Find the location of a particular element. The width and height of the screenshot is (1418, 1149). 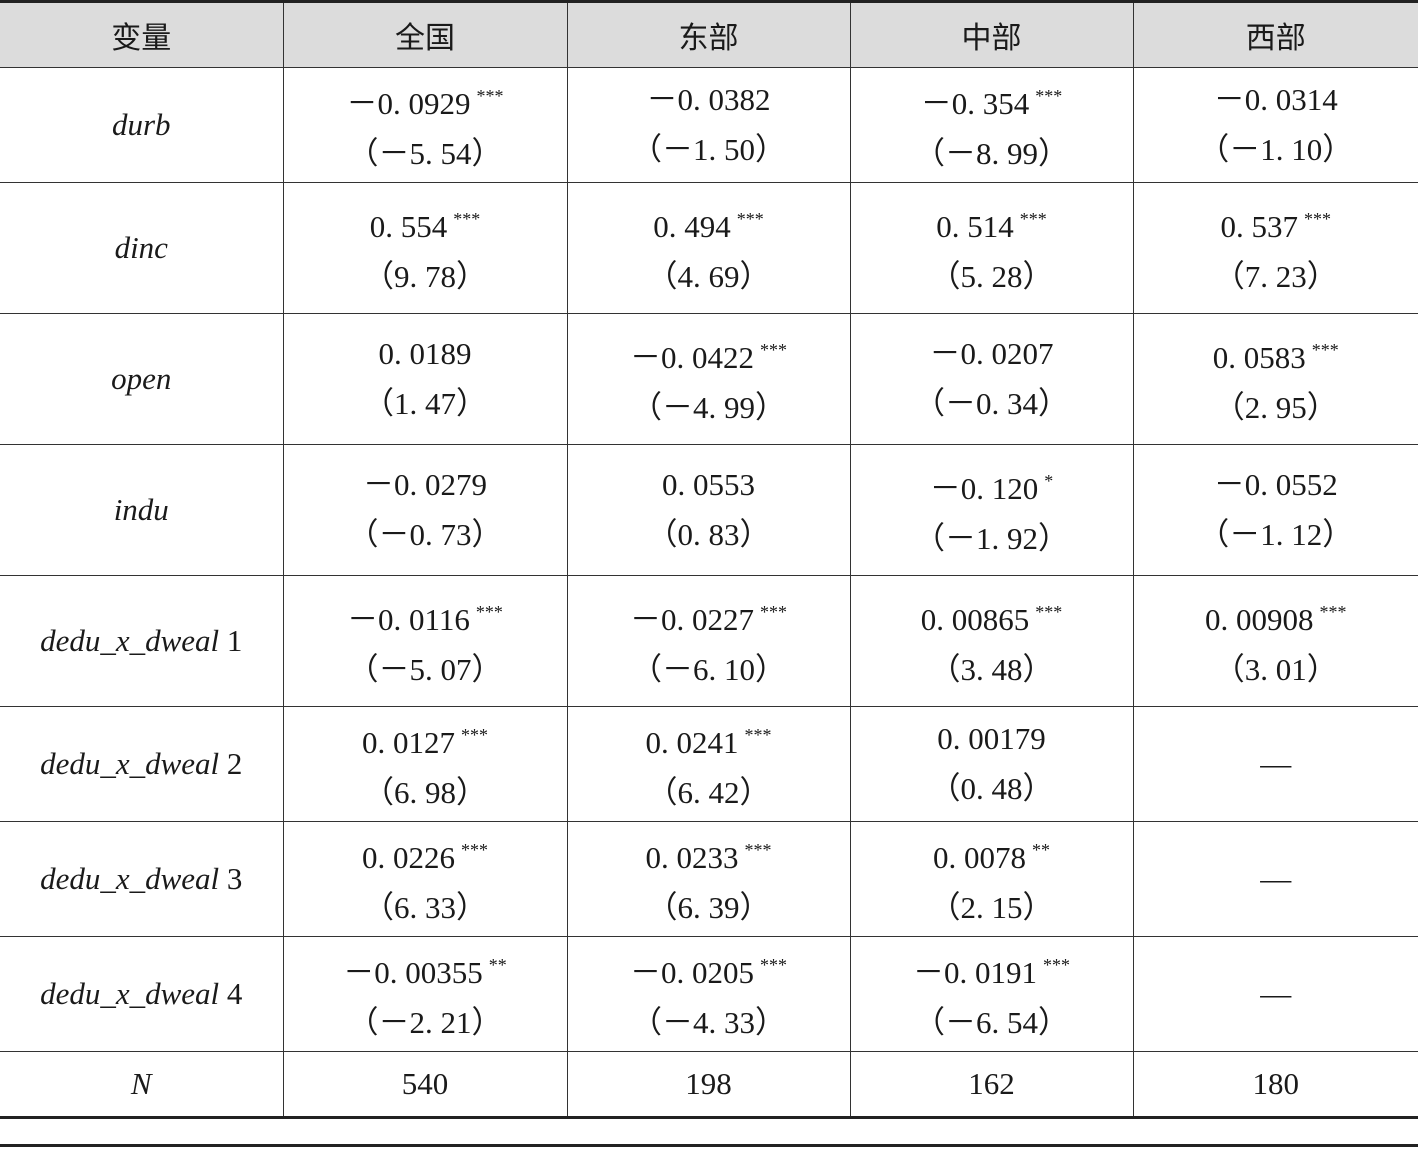

coefficient: 0. 0583 is located at coordinates (1259, 357).